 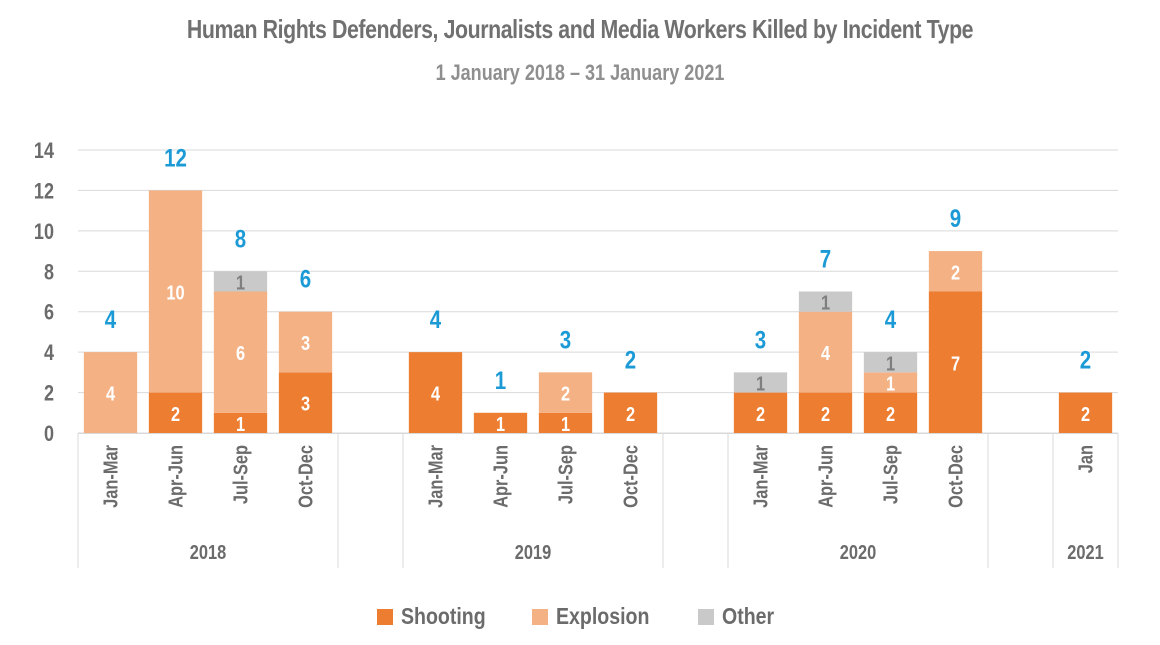 I want to click on legend-swatch-other, so click(x=706, y=616).